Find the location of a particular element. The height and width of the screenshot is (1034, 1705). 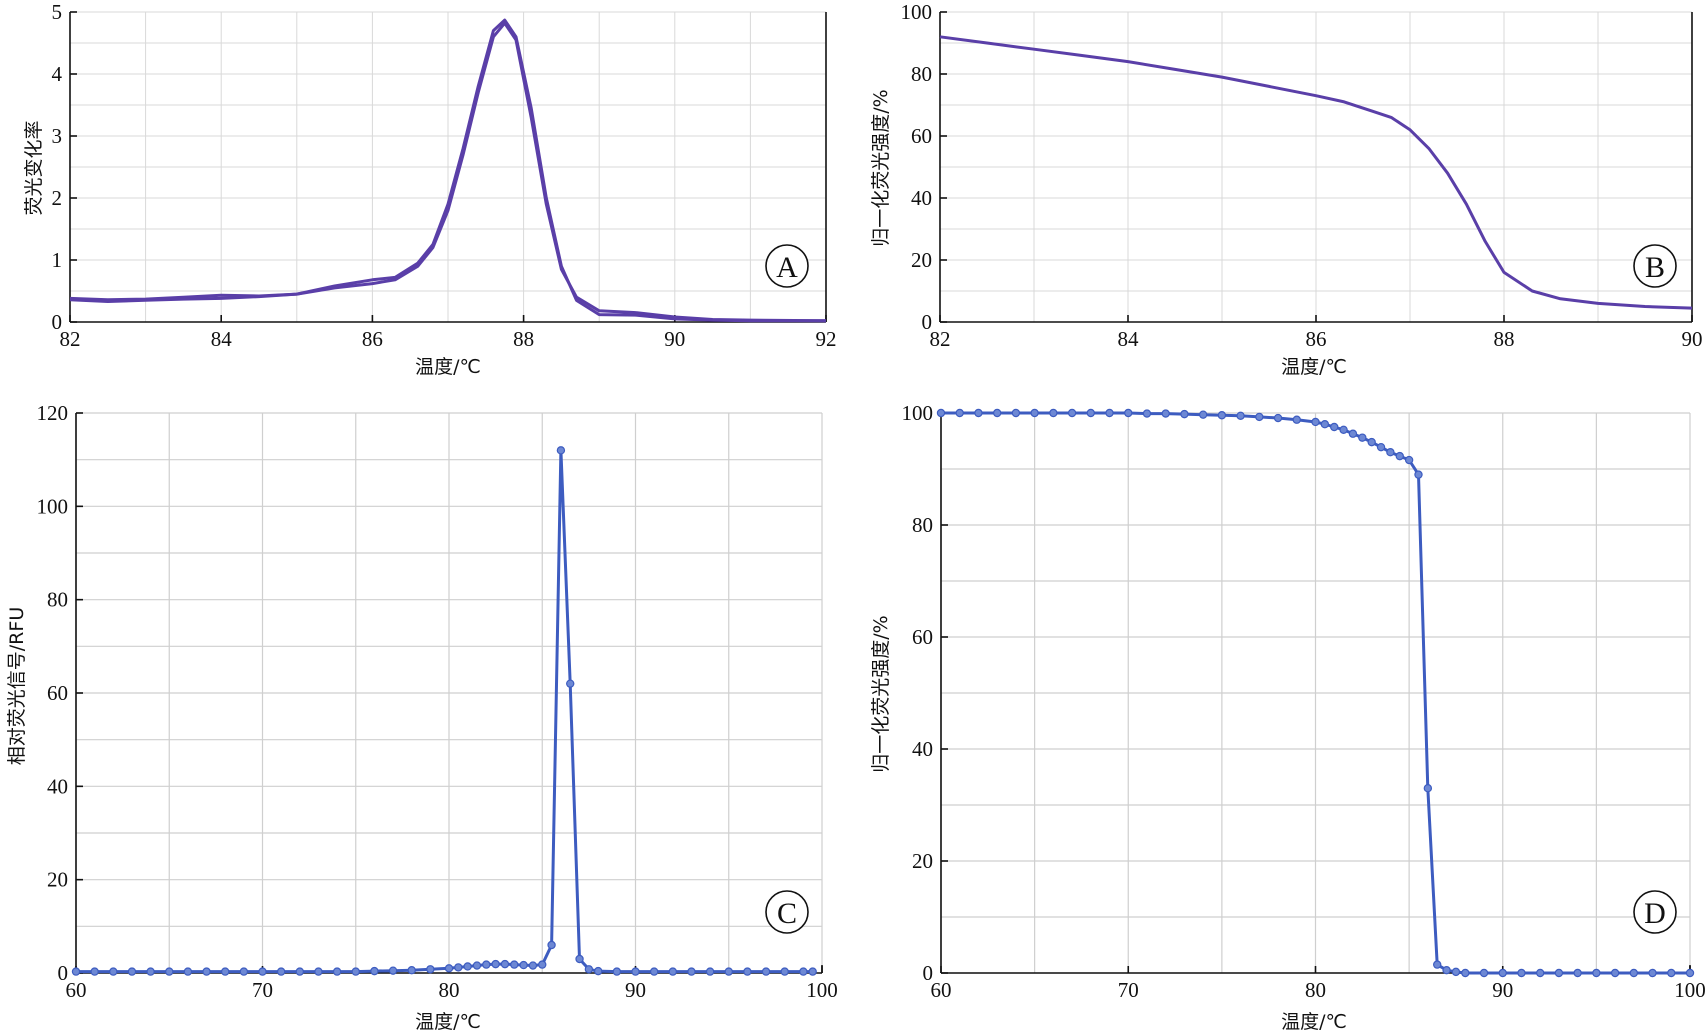

panel-a-x-tick-label: 84 is located at coordinates (222, 339).